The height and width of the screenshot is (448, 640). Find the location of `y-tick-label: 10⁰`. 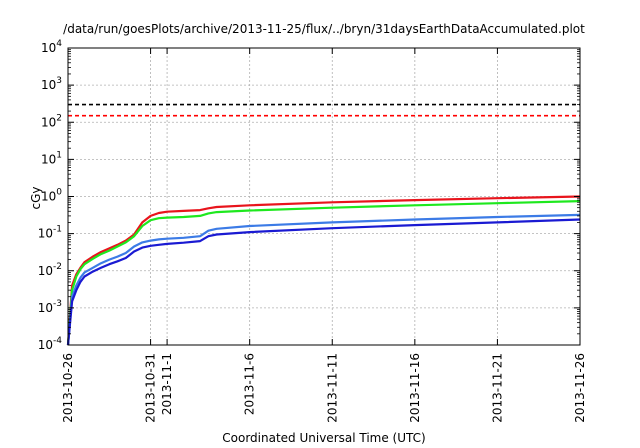

y-tick-label: 10⁰ is located at coordinates (51, 196).